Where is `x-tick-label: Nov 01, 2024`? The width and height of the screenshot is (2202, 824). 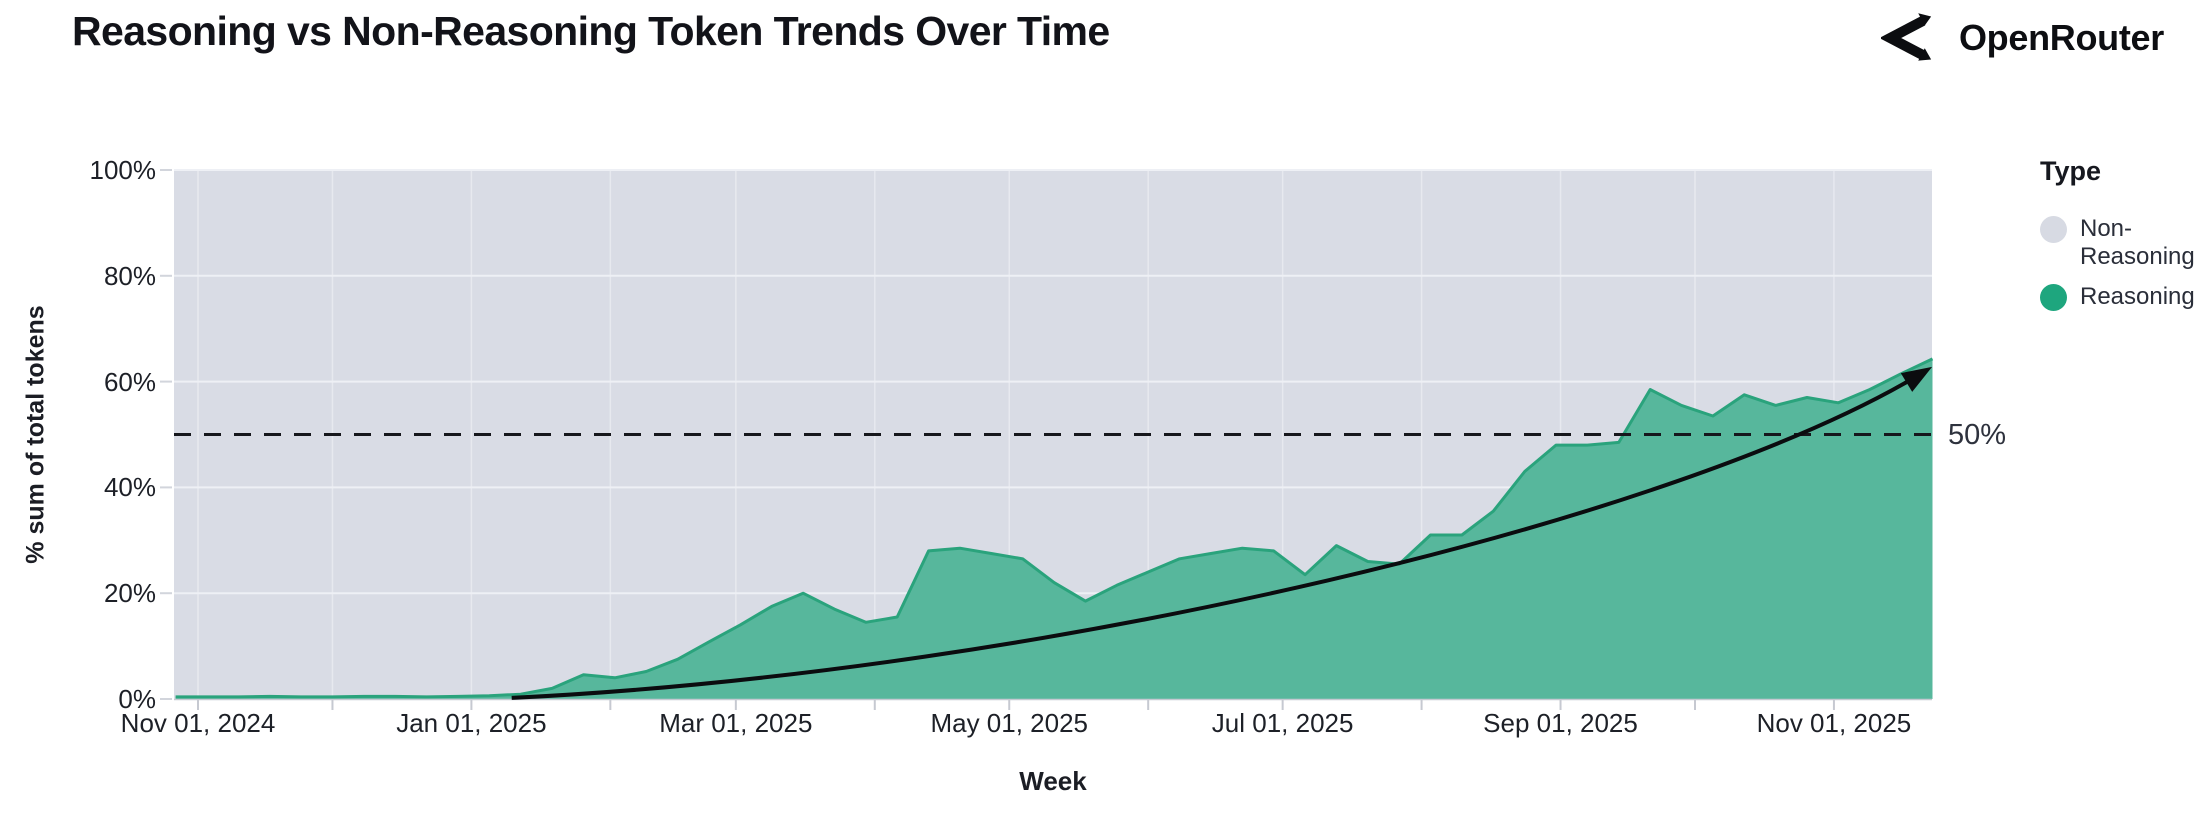
x-tick-label: Nov 01, 2024 is located at coordinates (198, 723).